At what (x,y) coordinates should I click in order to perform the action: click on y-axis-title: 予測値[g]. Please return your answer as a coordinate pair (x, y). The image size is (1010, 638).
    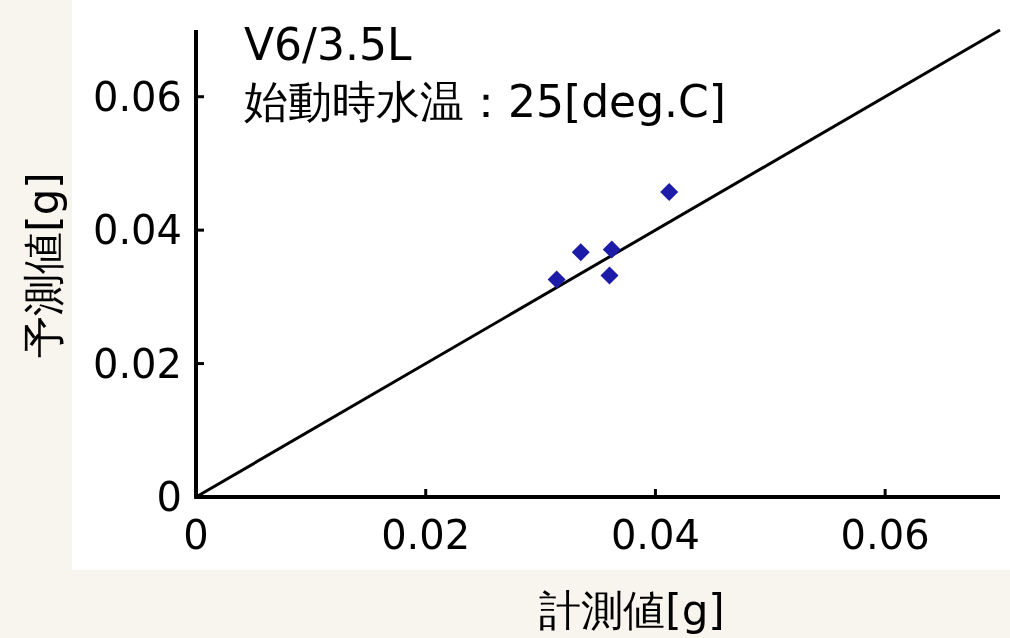
    Looking at the image, I should click on (43, 265).